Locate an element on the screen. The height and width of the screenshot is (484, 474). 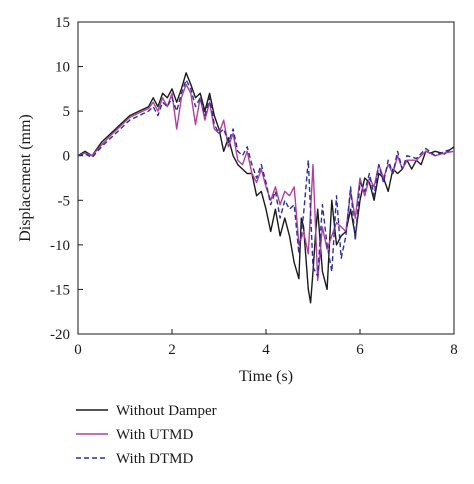
legend-label: With UTMD is located at coordinates (154, 435).